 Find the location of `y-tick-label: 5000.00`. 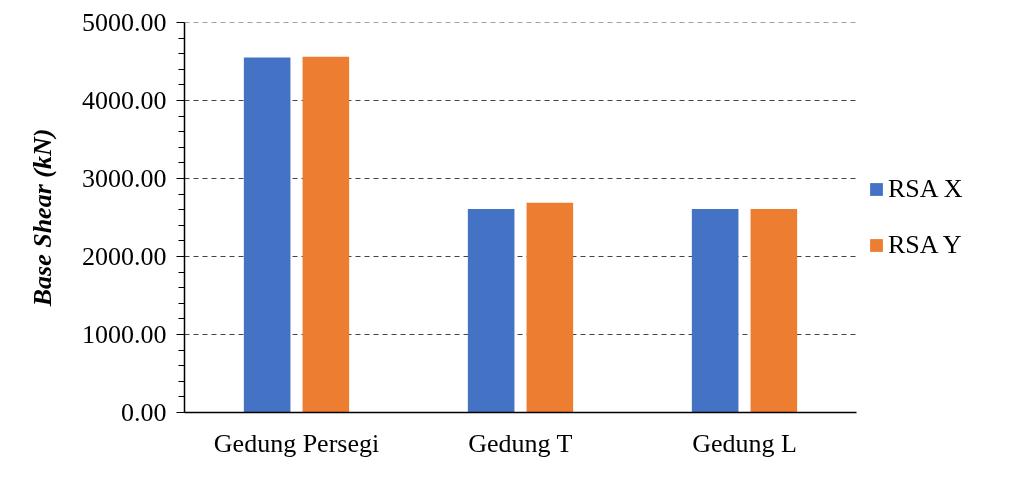

y-tick-label: 5000.00 is located at coordinates (124, 22).